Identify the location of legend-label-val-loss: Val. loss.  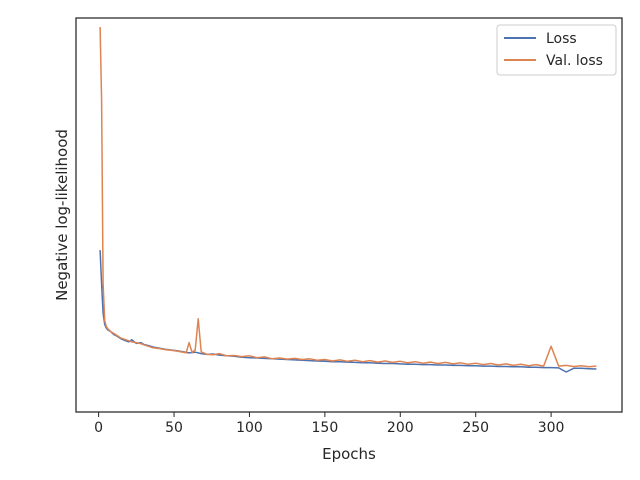
(574, 61).